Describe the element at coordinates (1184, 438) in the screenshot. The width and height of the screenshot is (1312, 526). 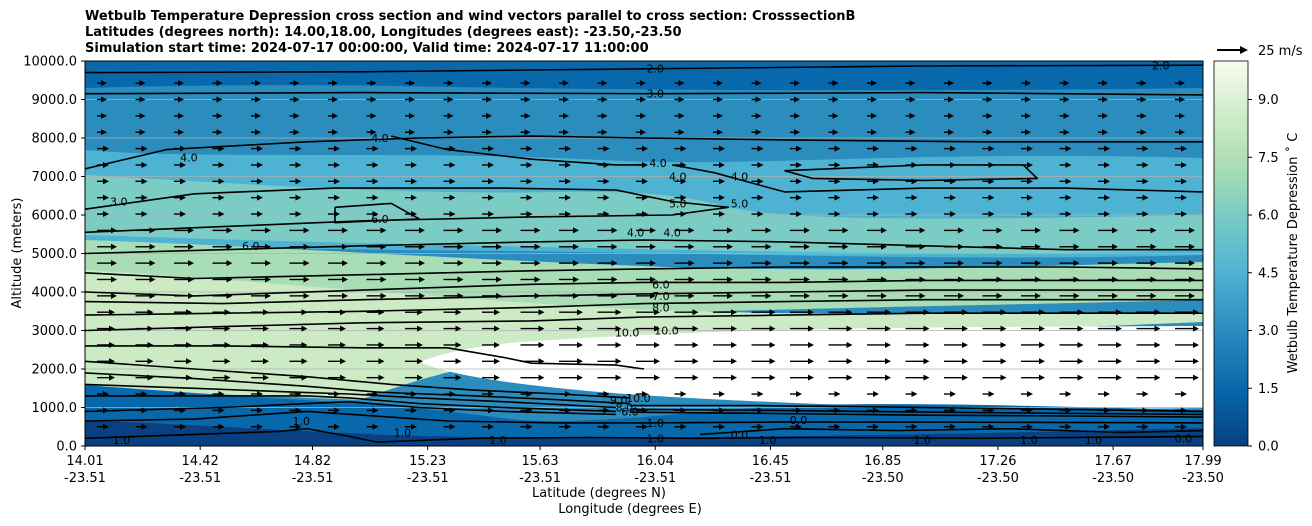
I see `contour-label: 0.0` at that location.